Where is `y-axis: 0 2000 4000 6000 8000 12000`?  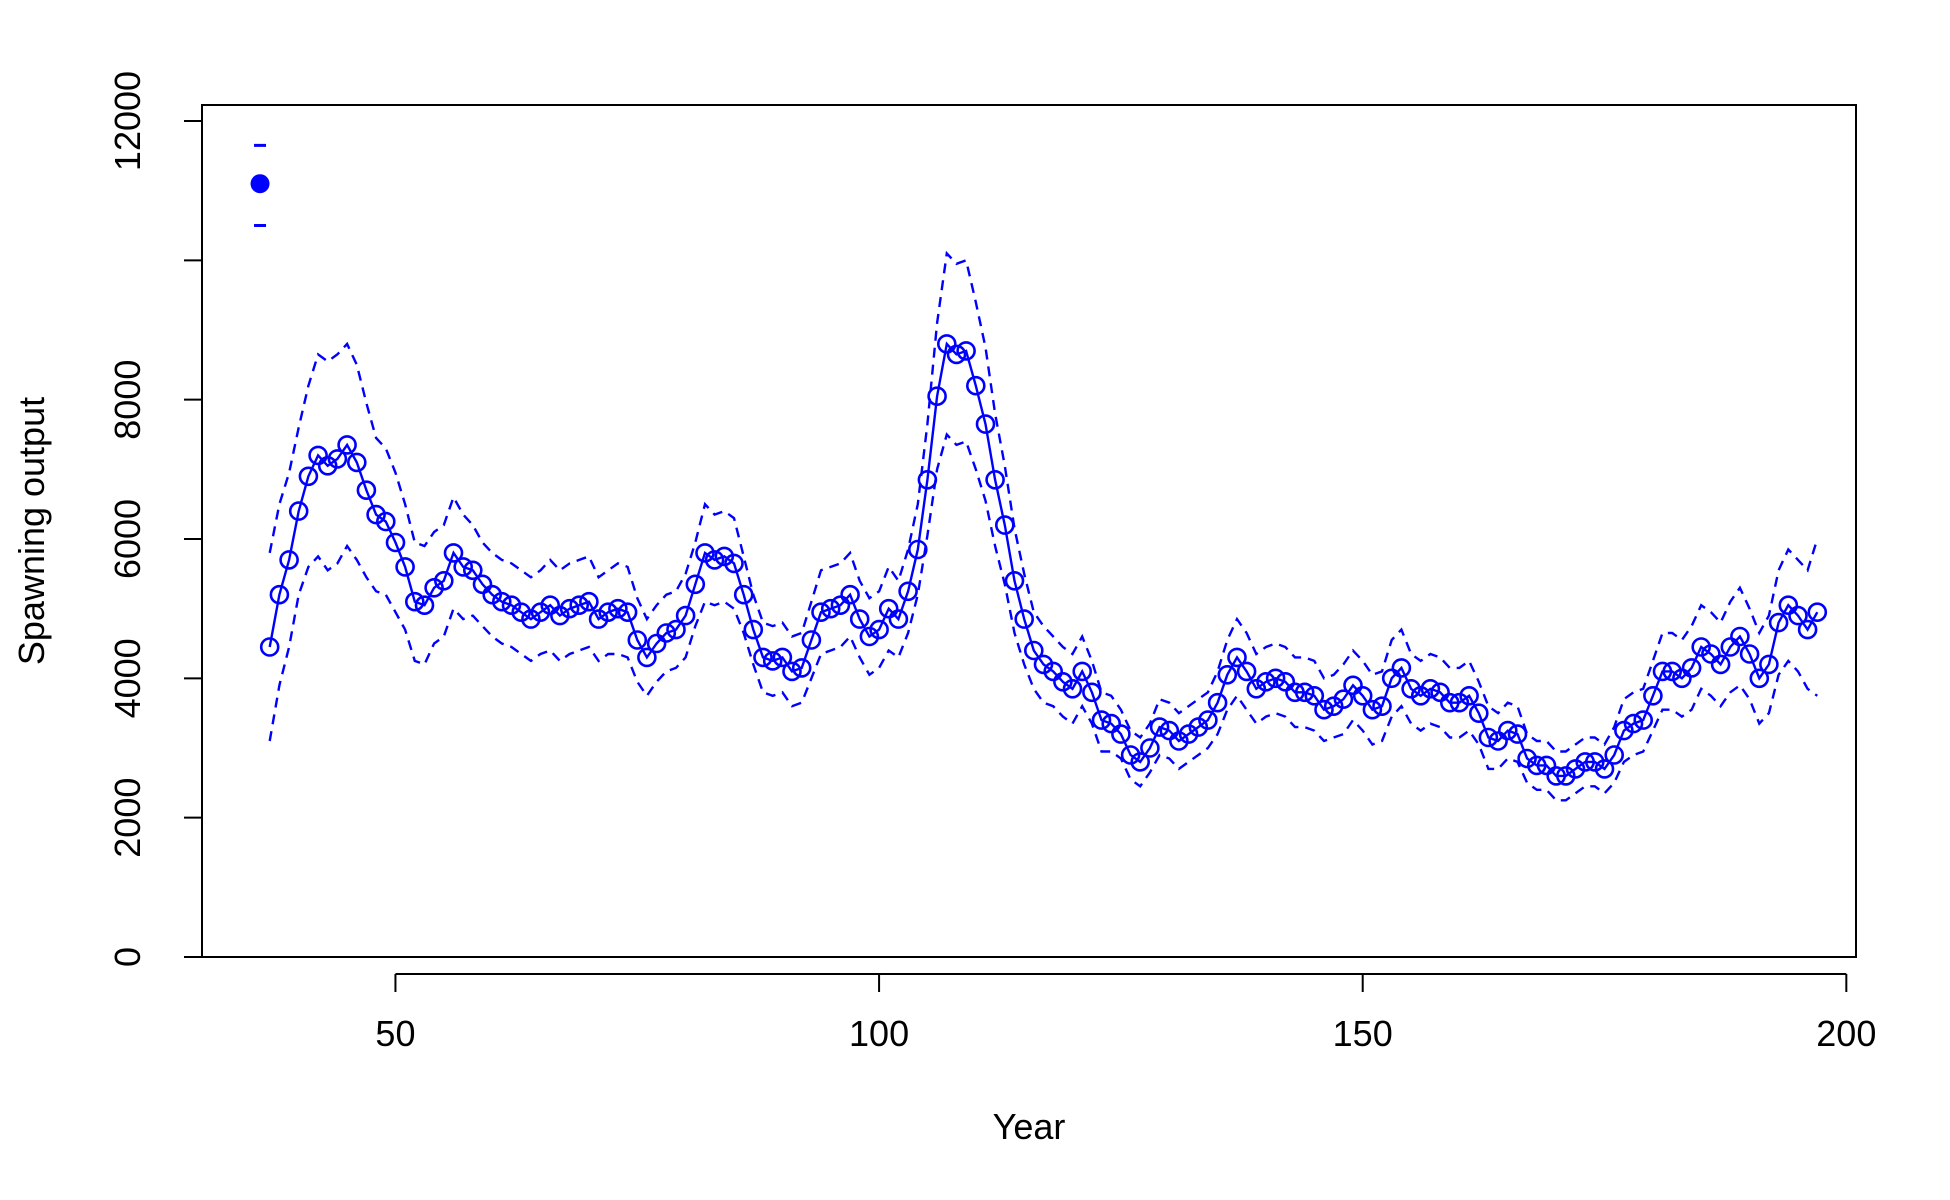
y-axis: 0 2000 4000 6000 8000 12000 is located at coordinates (155, 519).